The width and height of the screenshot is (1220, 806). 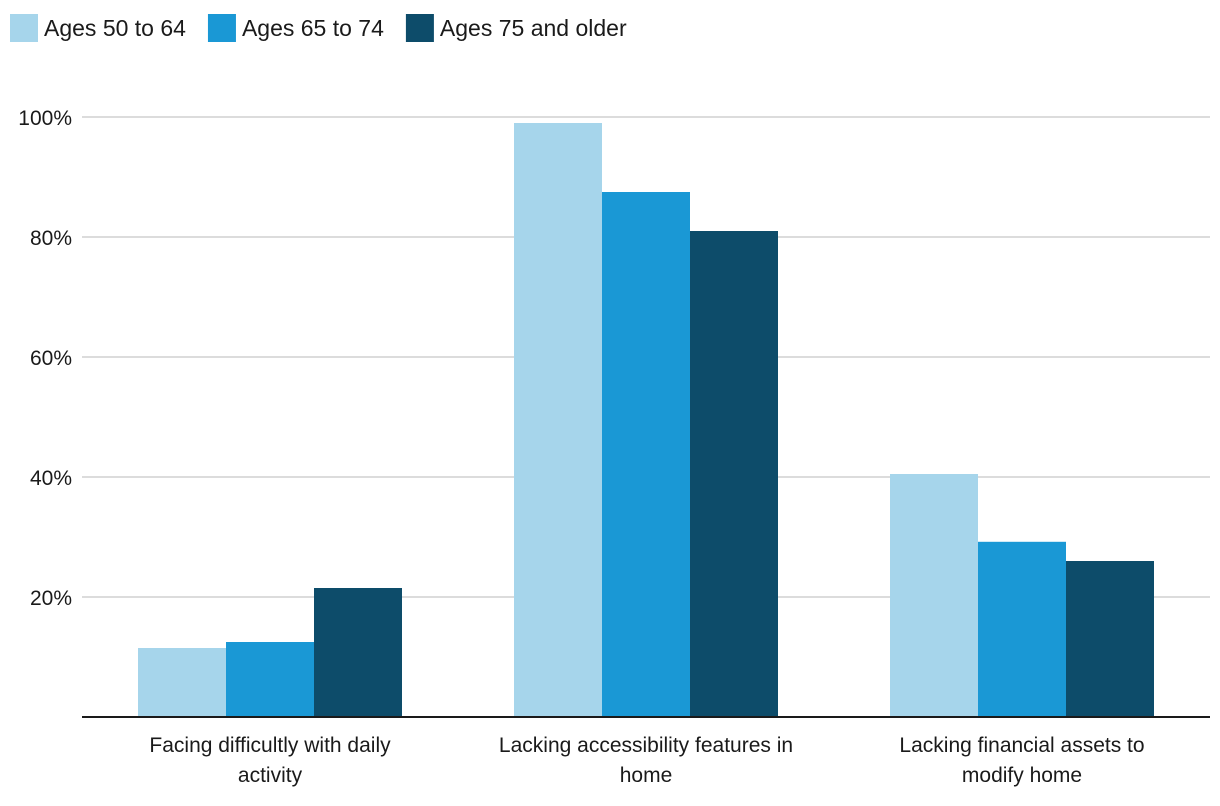 What do you see at coordinates (1021, 745) in the screenshot?
I see `x-category-label-line: Lacking financial assets to` at bounding box center [1021, 745].